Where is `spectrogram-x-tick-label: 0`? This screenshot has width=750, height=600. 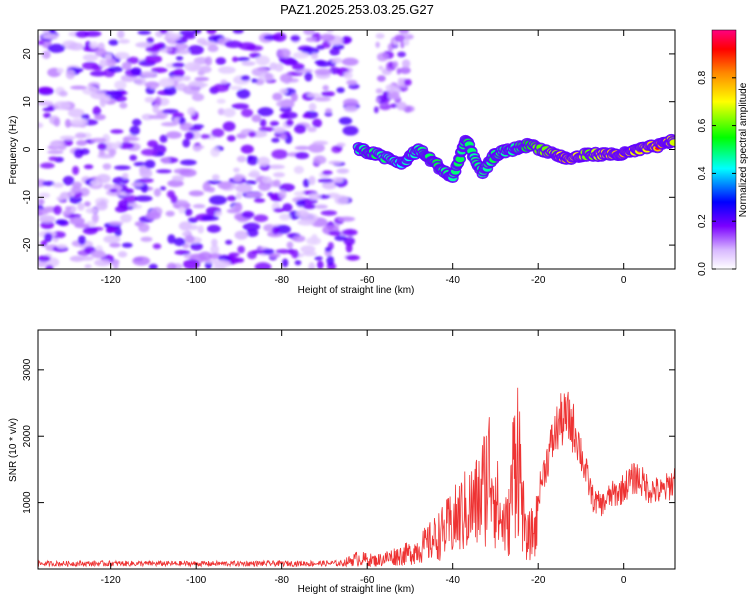 spectrogram-x-tick-label: 0 is located at coordinates (624, 280).